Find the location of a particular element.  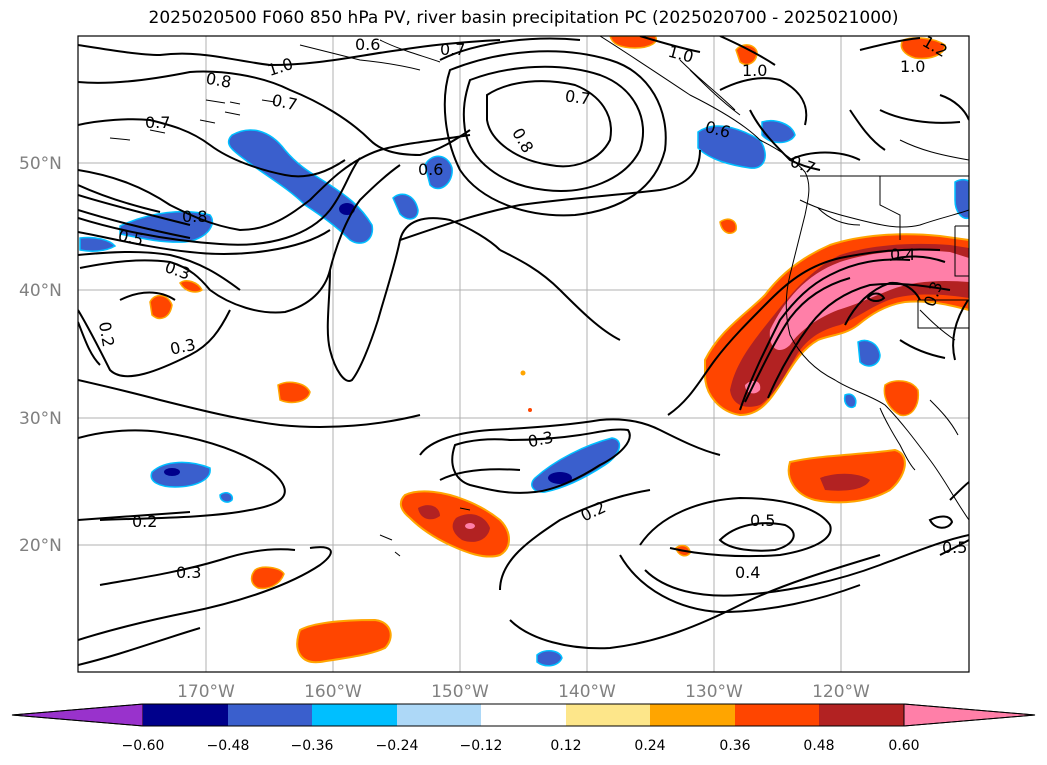

lat-label-20n: 20°N is located at coordinates (40, 546).